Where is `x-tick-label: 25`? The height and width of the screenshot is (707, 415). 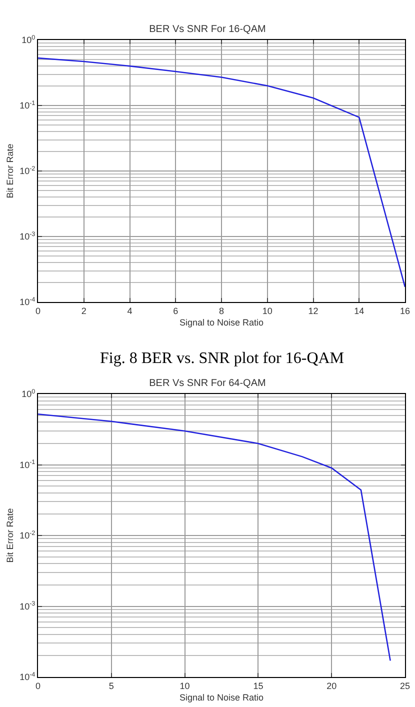 x-tick-label: 25 is located at coordinates (405, 685).